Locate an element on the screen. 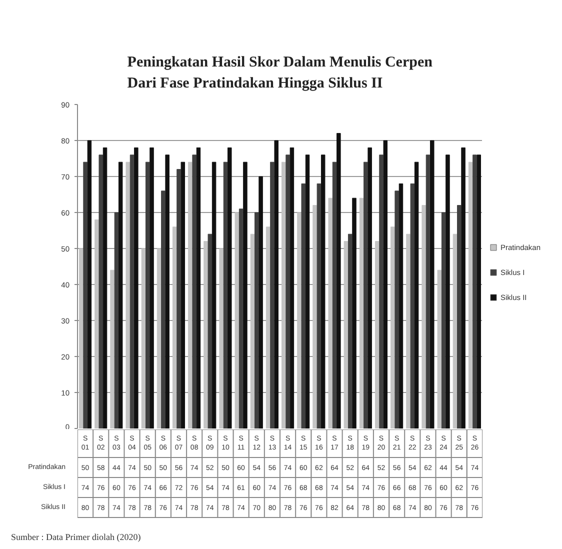 The height and width of the screenshot is (549, 562). text: Sumber : Data Primer diolah (2020) is located at coordinates (76, 537).